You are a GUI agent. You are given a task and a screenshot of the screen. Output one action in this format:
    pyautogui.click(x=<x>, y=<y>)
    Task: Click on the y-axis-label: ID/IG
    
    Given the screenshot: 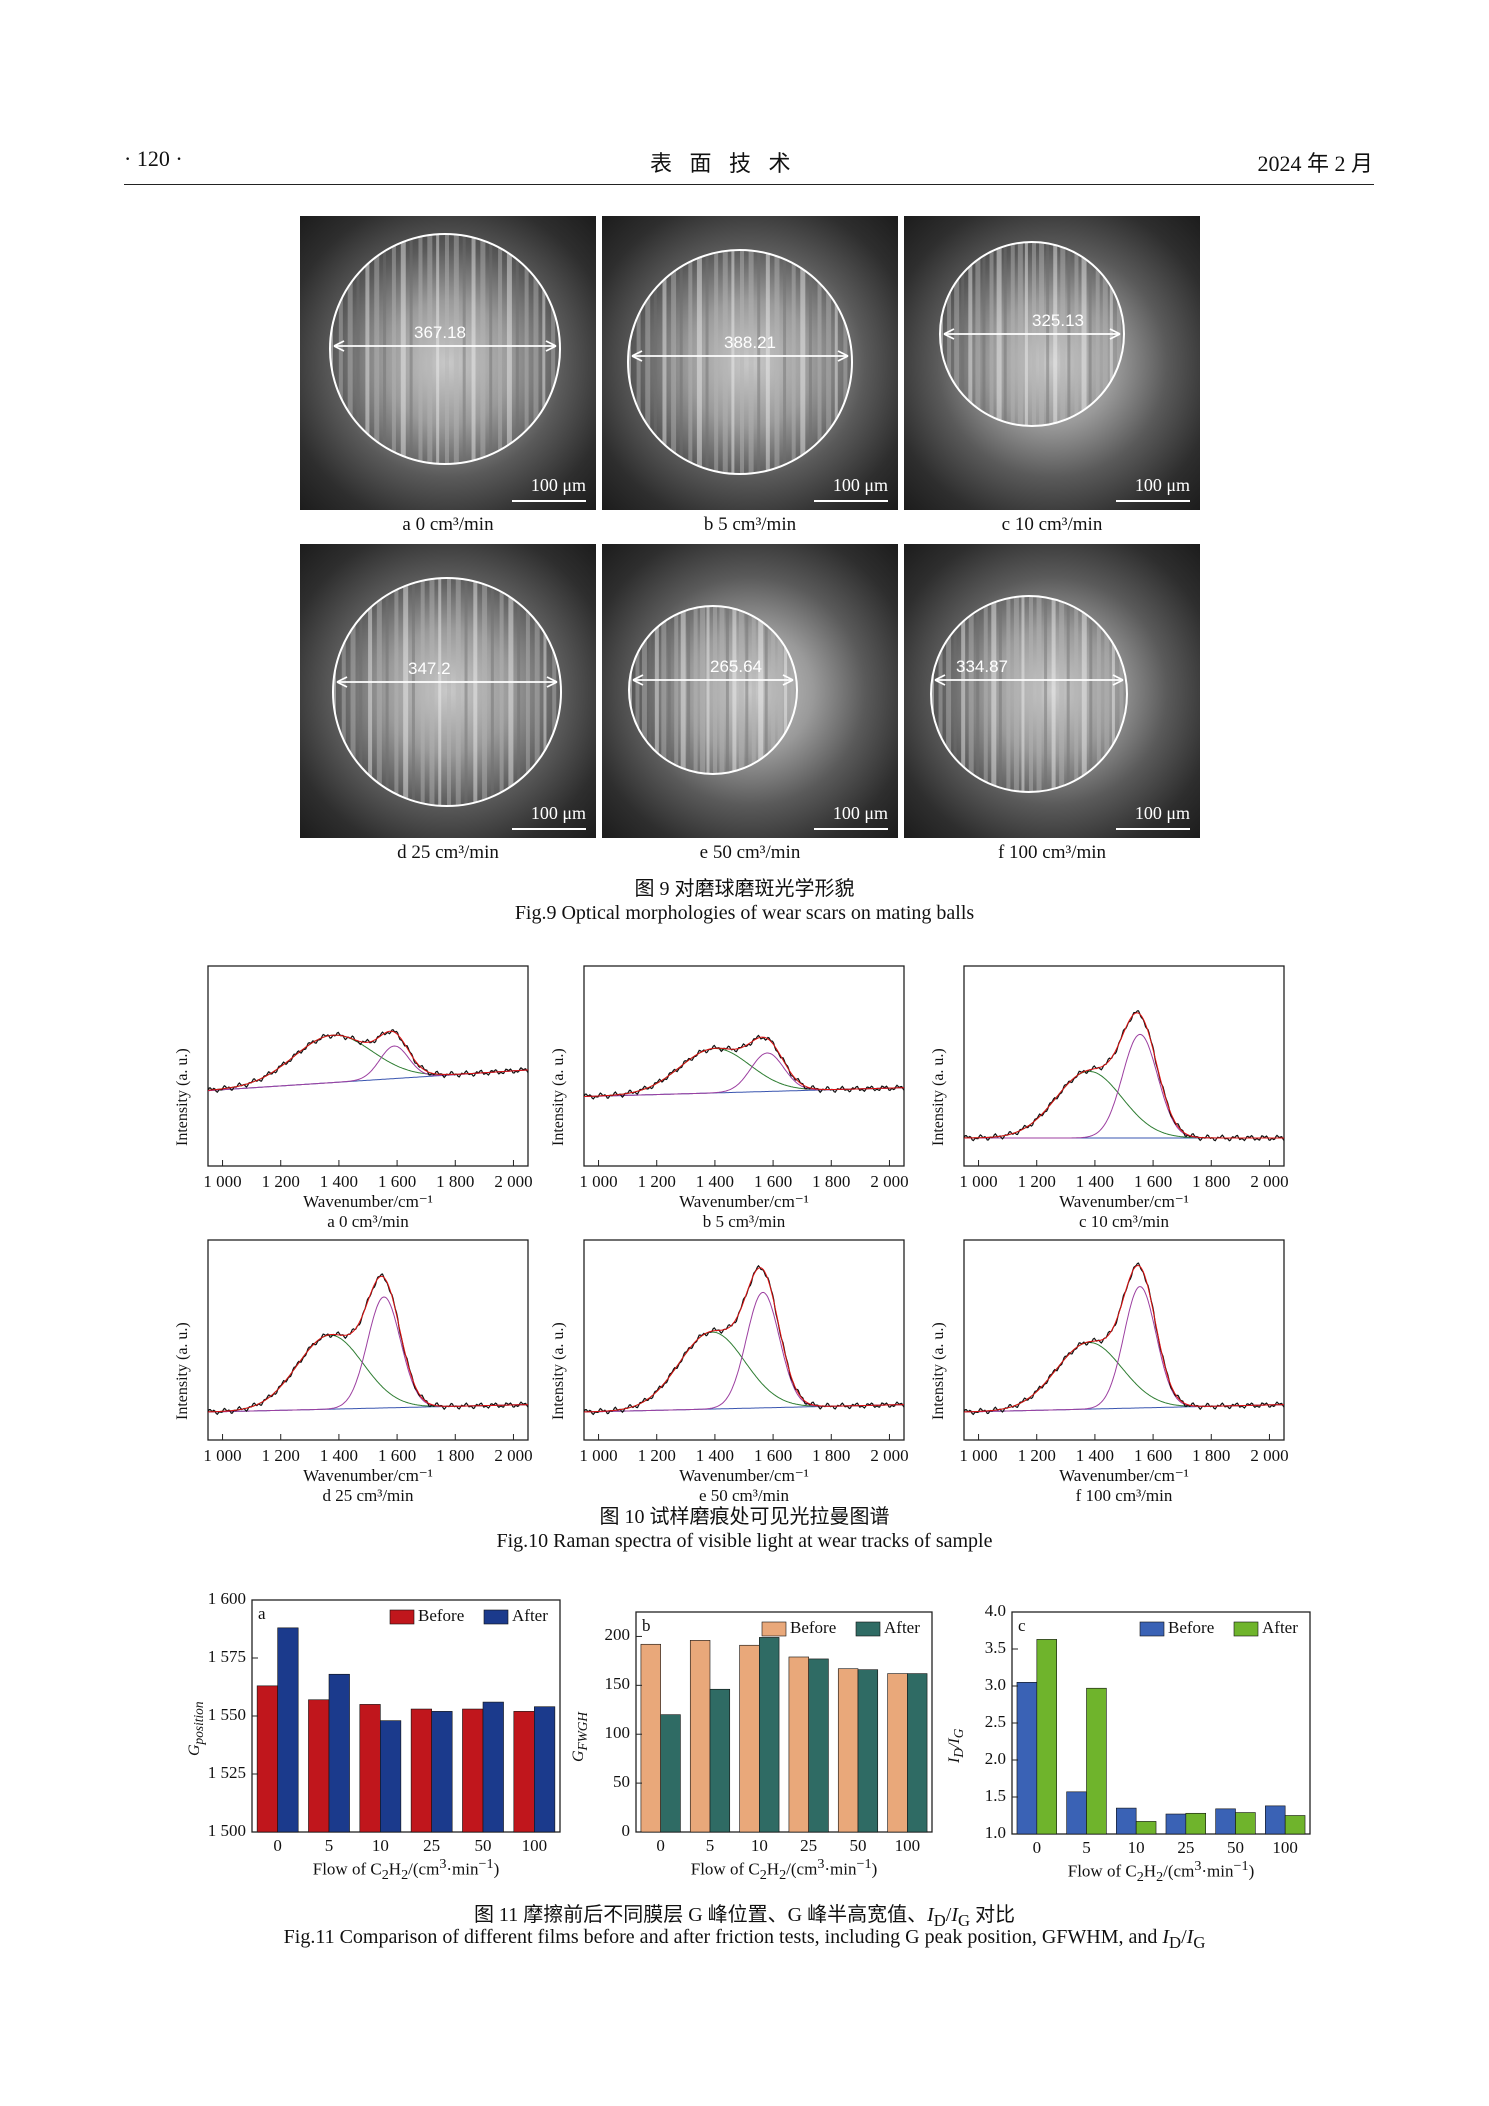 What is the action you would take?
    pyautogui.click(x=956, y=1745)
    